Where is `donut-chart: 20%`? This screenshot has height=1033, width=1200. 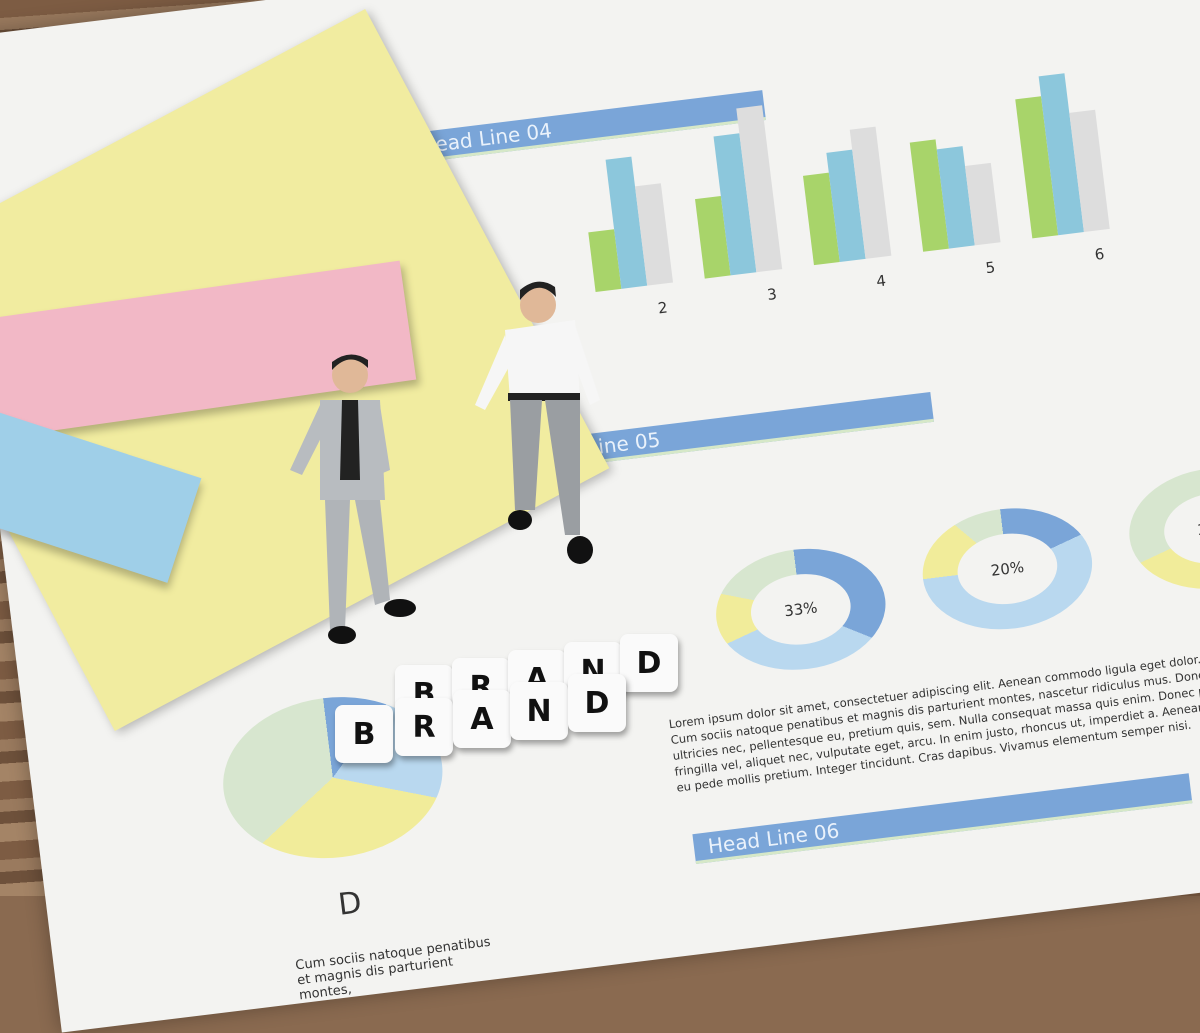
donut-chart: 20% is located at coordinates (1007, 568).